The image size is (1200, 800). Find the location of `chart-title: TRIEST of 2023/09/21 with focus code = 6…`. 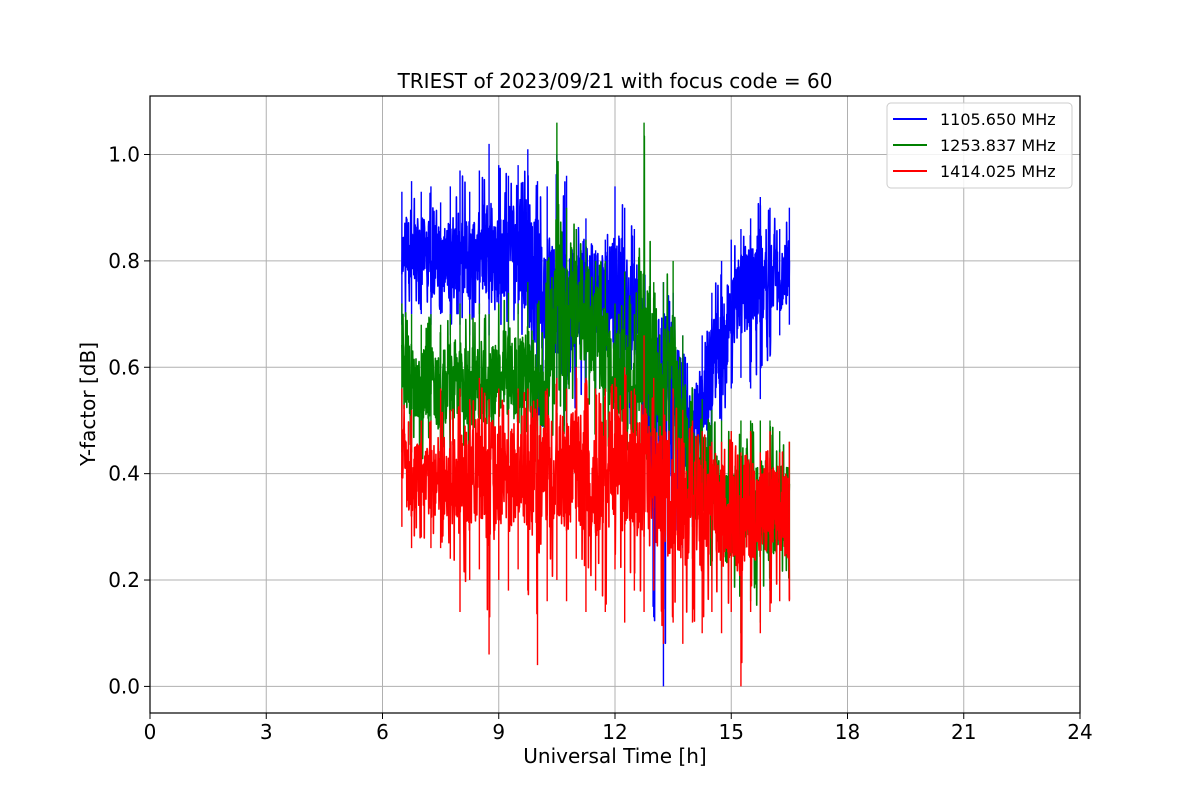

chart-title: TRIEST of 2023/09/21 with focus code = 6… is located at coordinates (615, 81).